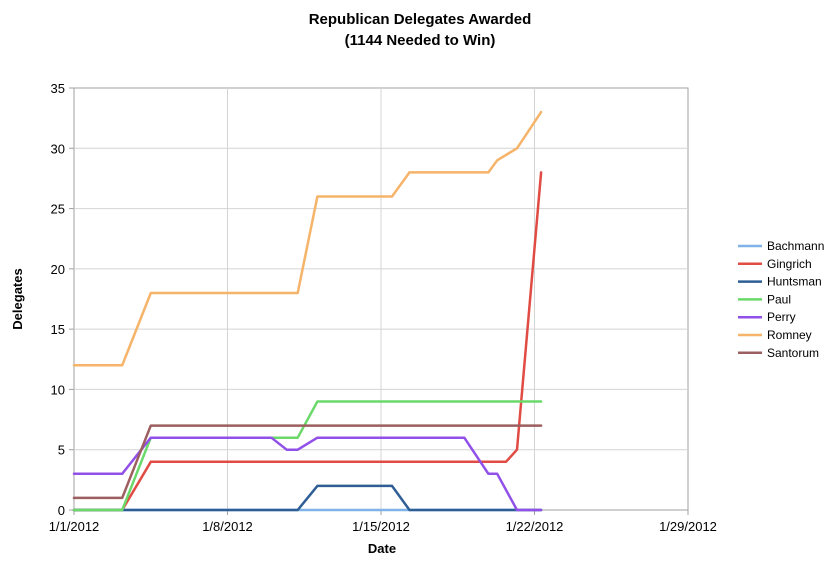  What do you see at coordinates (227, 526) in the screenshot?
I see `x-tick-label: 1/8/2012` at bounding box center [227, 526].